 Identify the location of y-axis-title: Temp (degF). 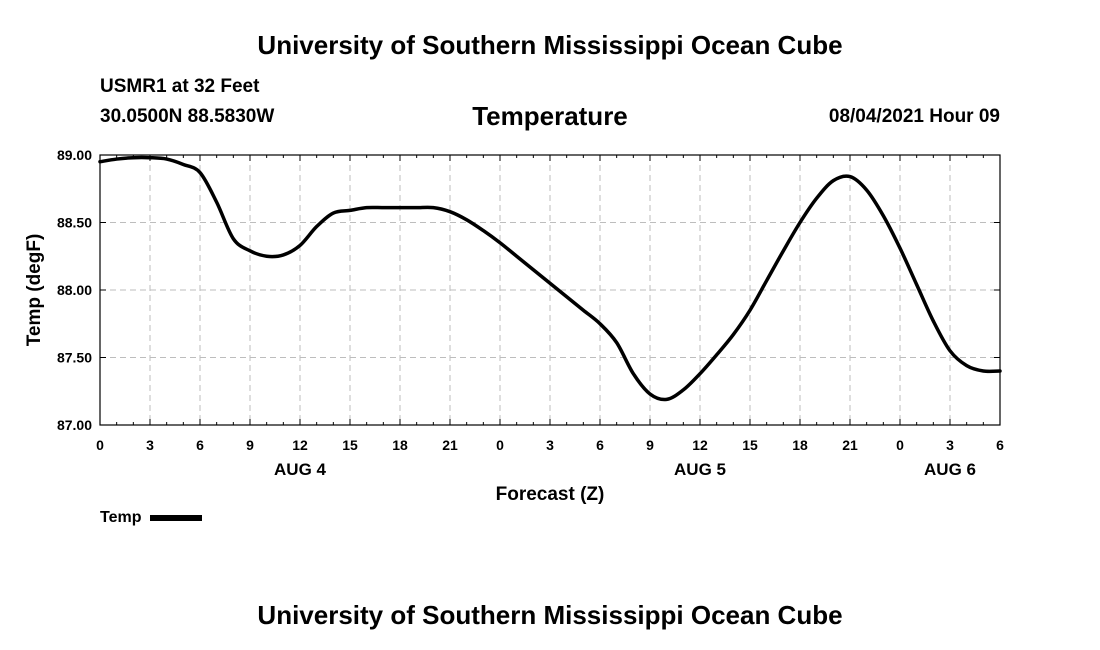
(34, 290).